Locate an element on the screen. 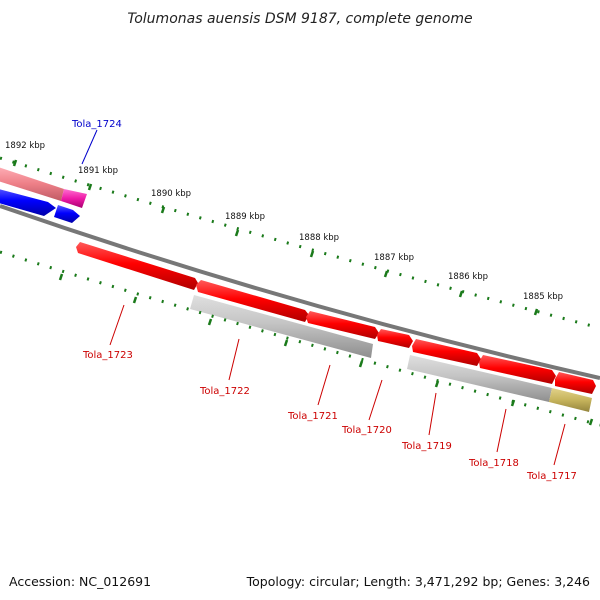 The image size is (600, 600). leader-line-tola1724 is located at coordinates (89, 147).